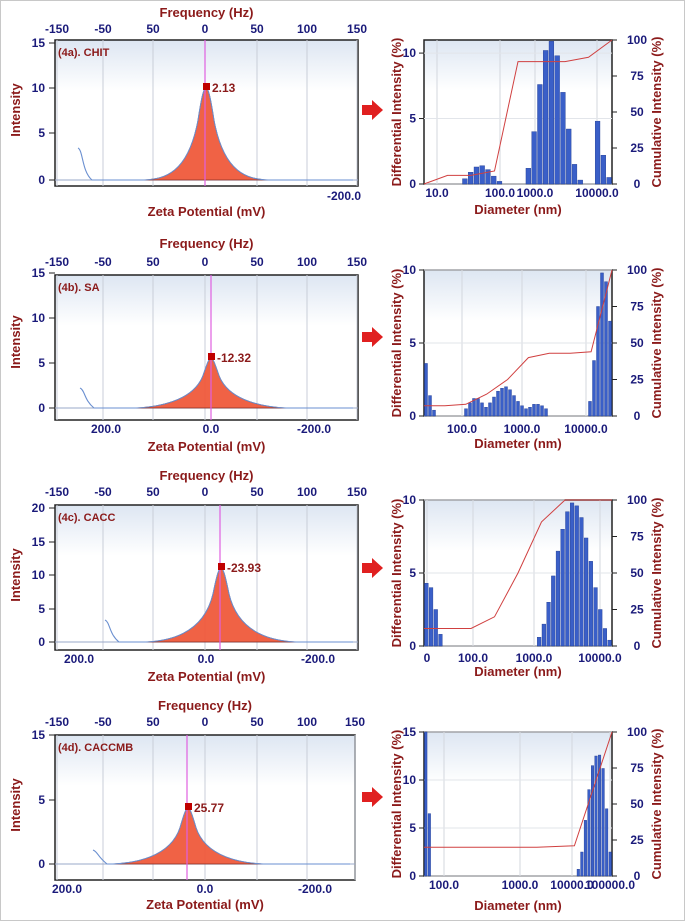 The image size is (685, 921). Describe the element at coordinates (206, 659) in the screenshot. I see `x-tick-label: 0.0` at that location.